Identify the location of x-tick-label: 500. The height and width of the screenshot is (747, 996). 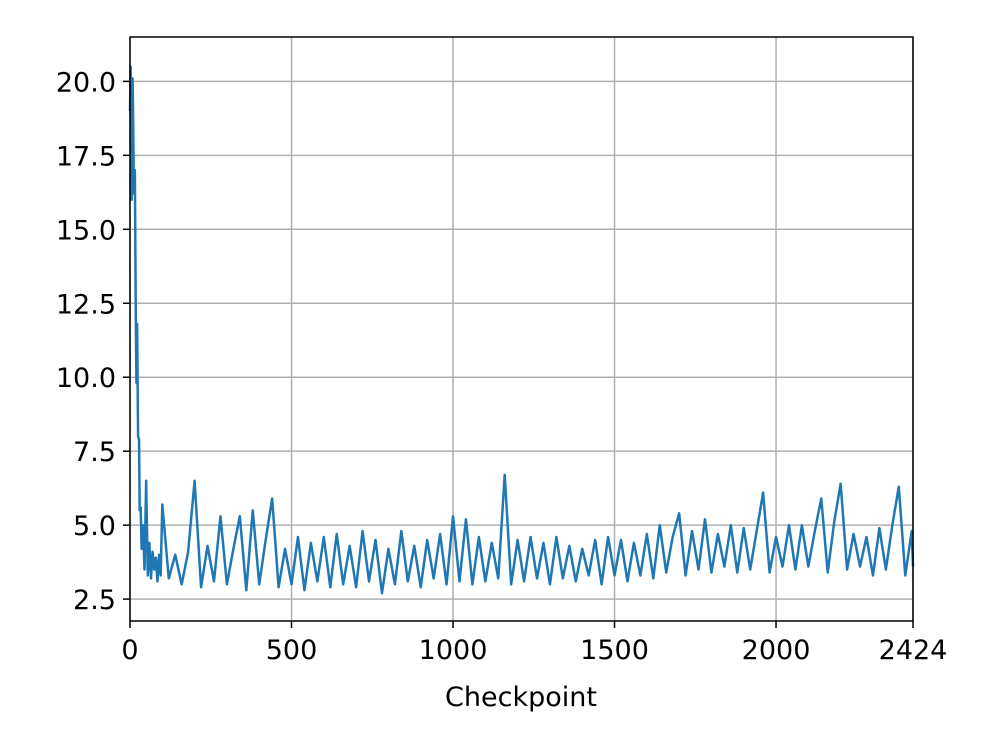
(292, 650).